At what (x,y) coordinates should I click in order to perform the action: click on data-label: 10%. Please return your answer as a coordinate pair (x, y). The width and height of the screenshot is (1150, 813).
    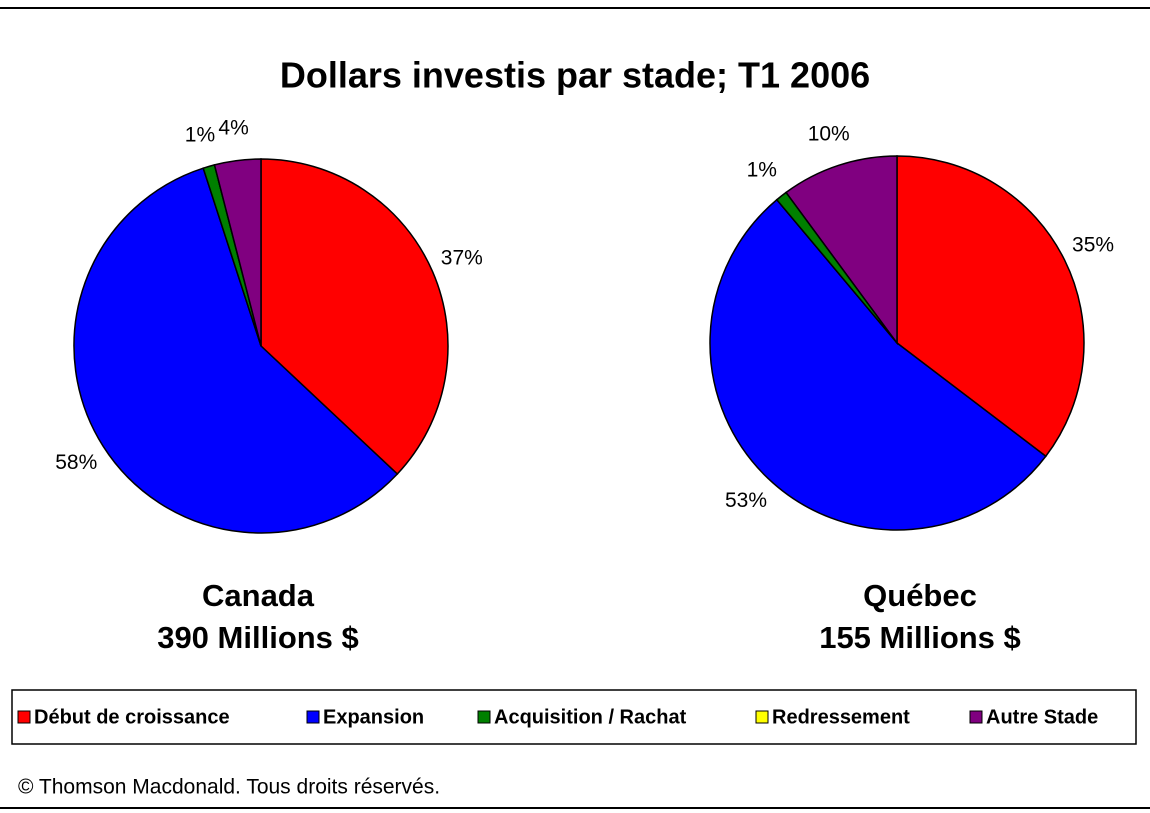
    Looking at the image, I should click on (829, 134).